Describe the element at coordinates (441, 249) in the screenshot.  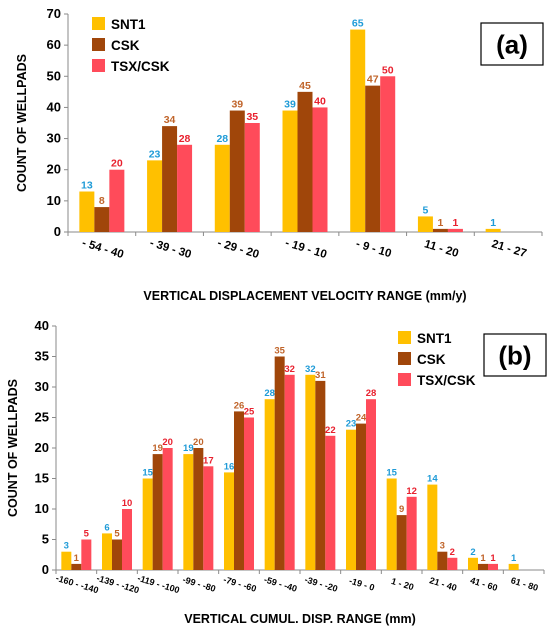
I see `x-category-label: 11 - 20` at that location.